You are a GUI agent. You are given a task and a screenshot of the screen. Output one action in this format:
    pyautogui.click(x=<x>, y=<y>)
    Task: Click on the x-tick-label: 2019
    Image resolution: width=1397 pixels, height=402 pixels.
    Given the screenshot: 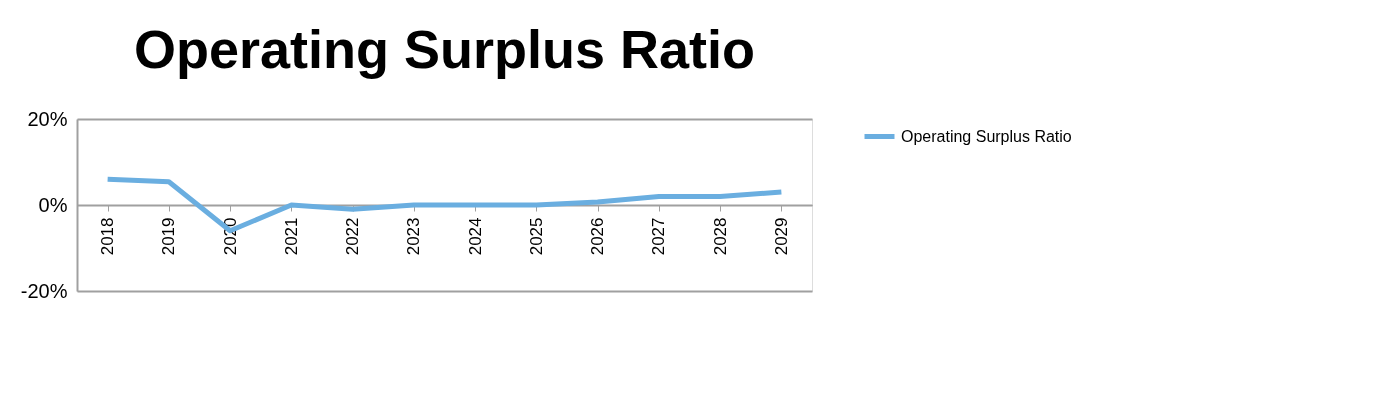 What is the action you would take?
    pyautogui.click(x=169, y=236)
    